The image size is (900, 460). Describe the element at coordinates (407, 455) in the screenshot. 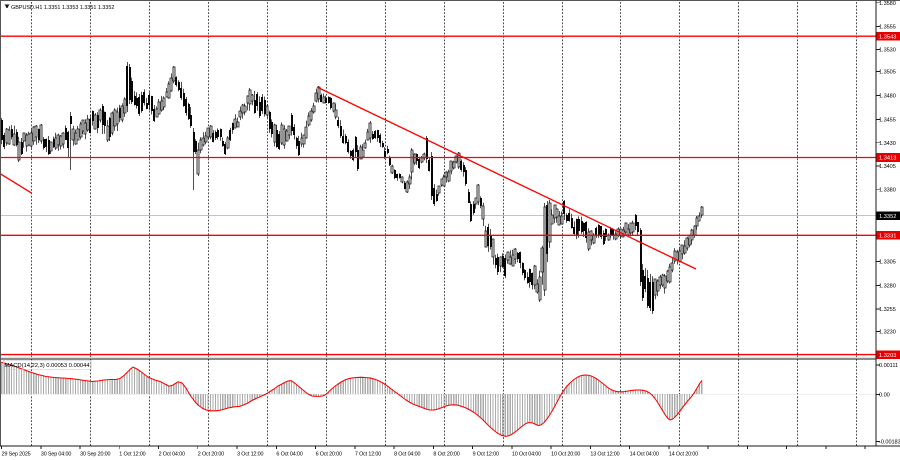

I see `svg-text: 8 Oct 04:00` at that location.